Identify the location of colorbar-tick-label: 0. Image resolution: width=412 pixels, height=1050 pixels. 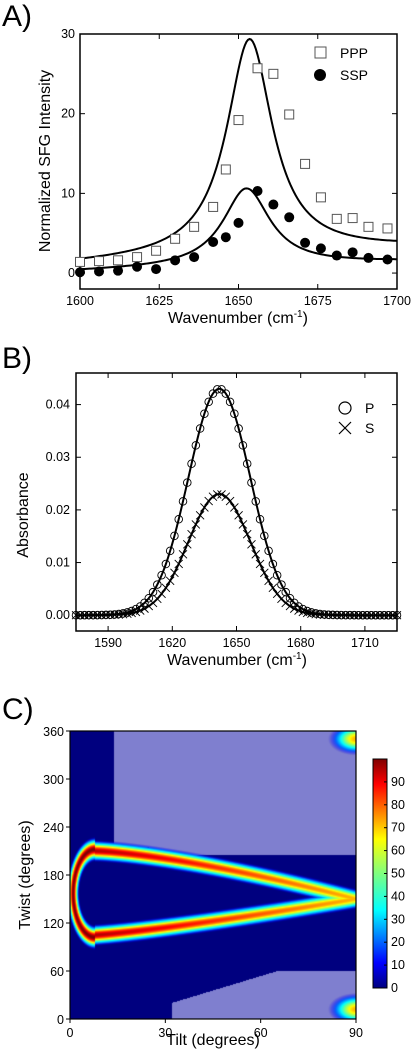
(394, 988).